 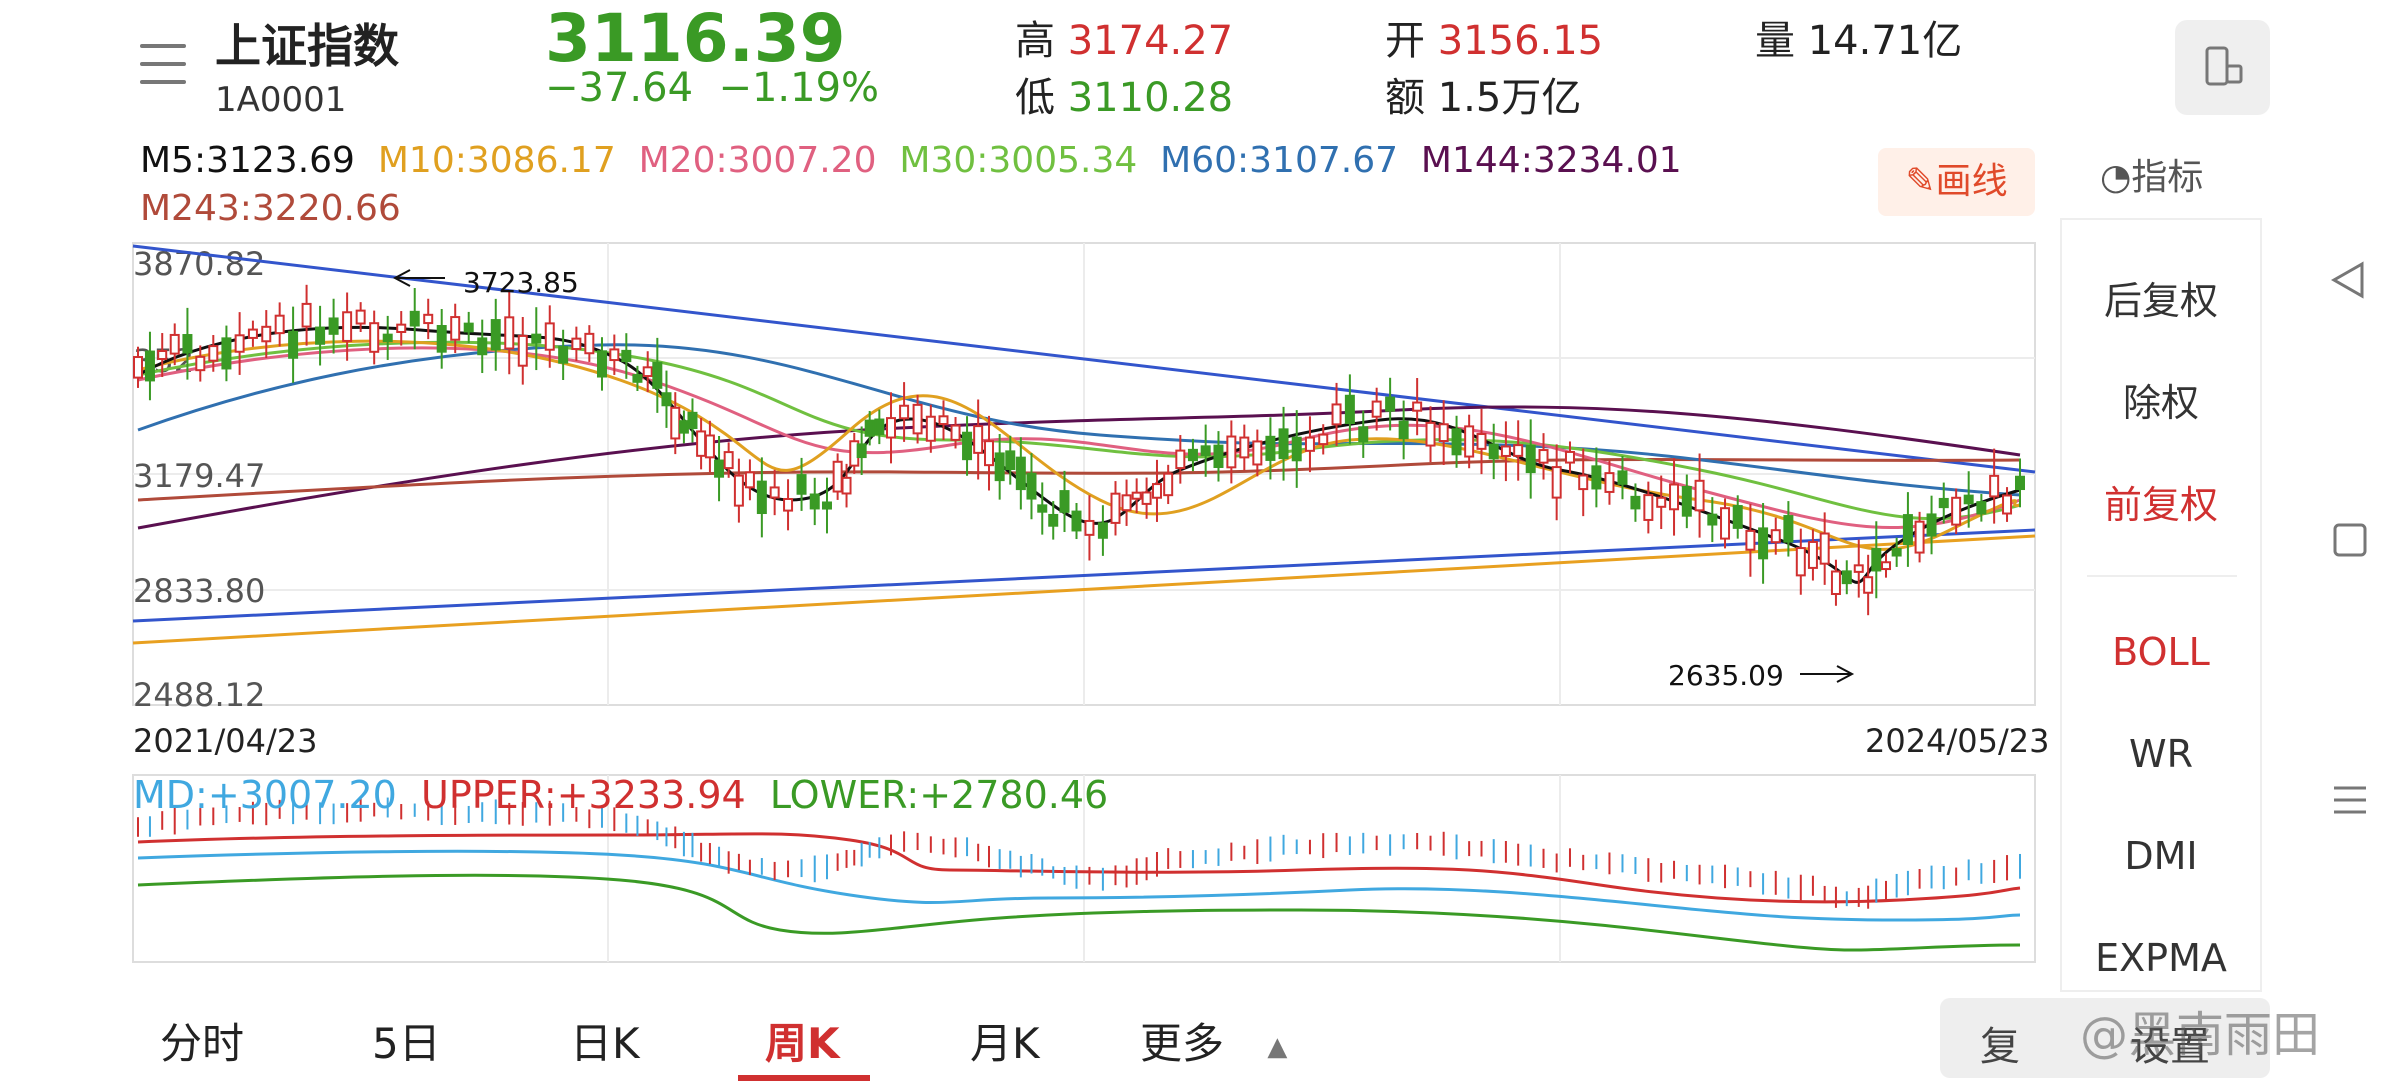 I want to click on tab-weekly-k: 周K, so click(x=802, y=1043).